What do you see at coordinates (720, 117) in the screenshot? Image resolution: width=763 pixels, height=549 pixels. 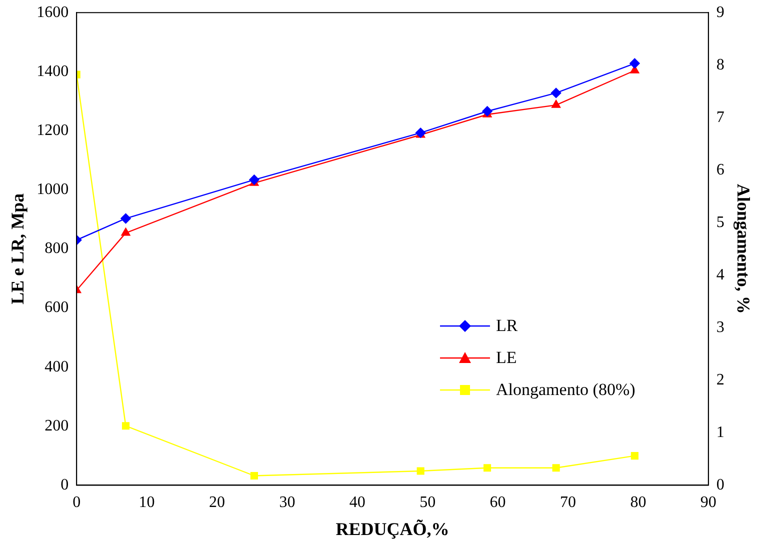 I see `y2-tick-label: 7` at bounding box center [720, 117].